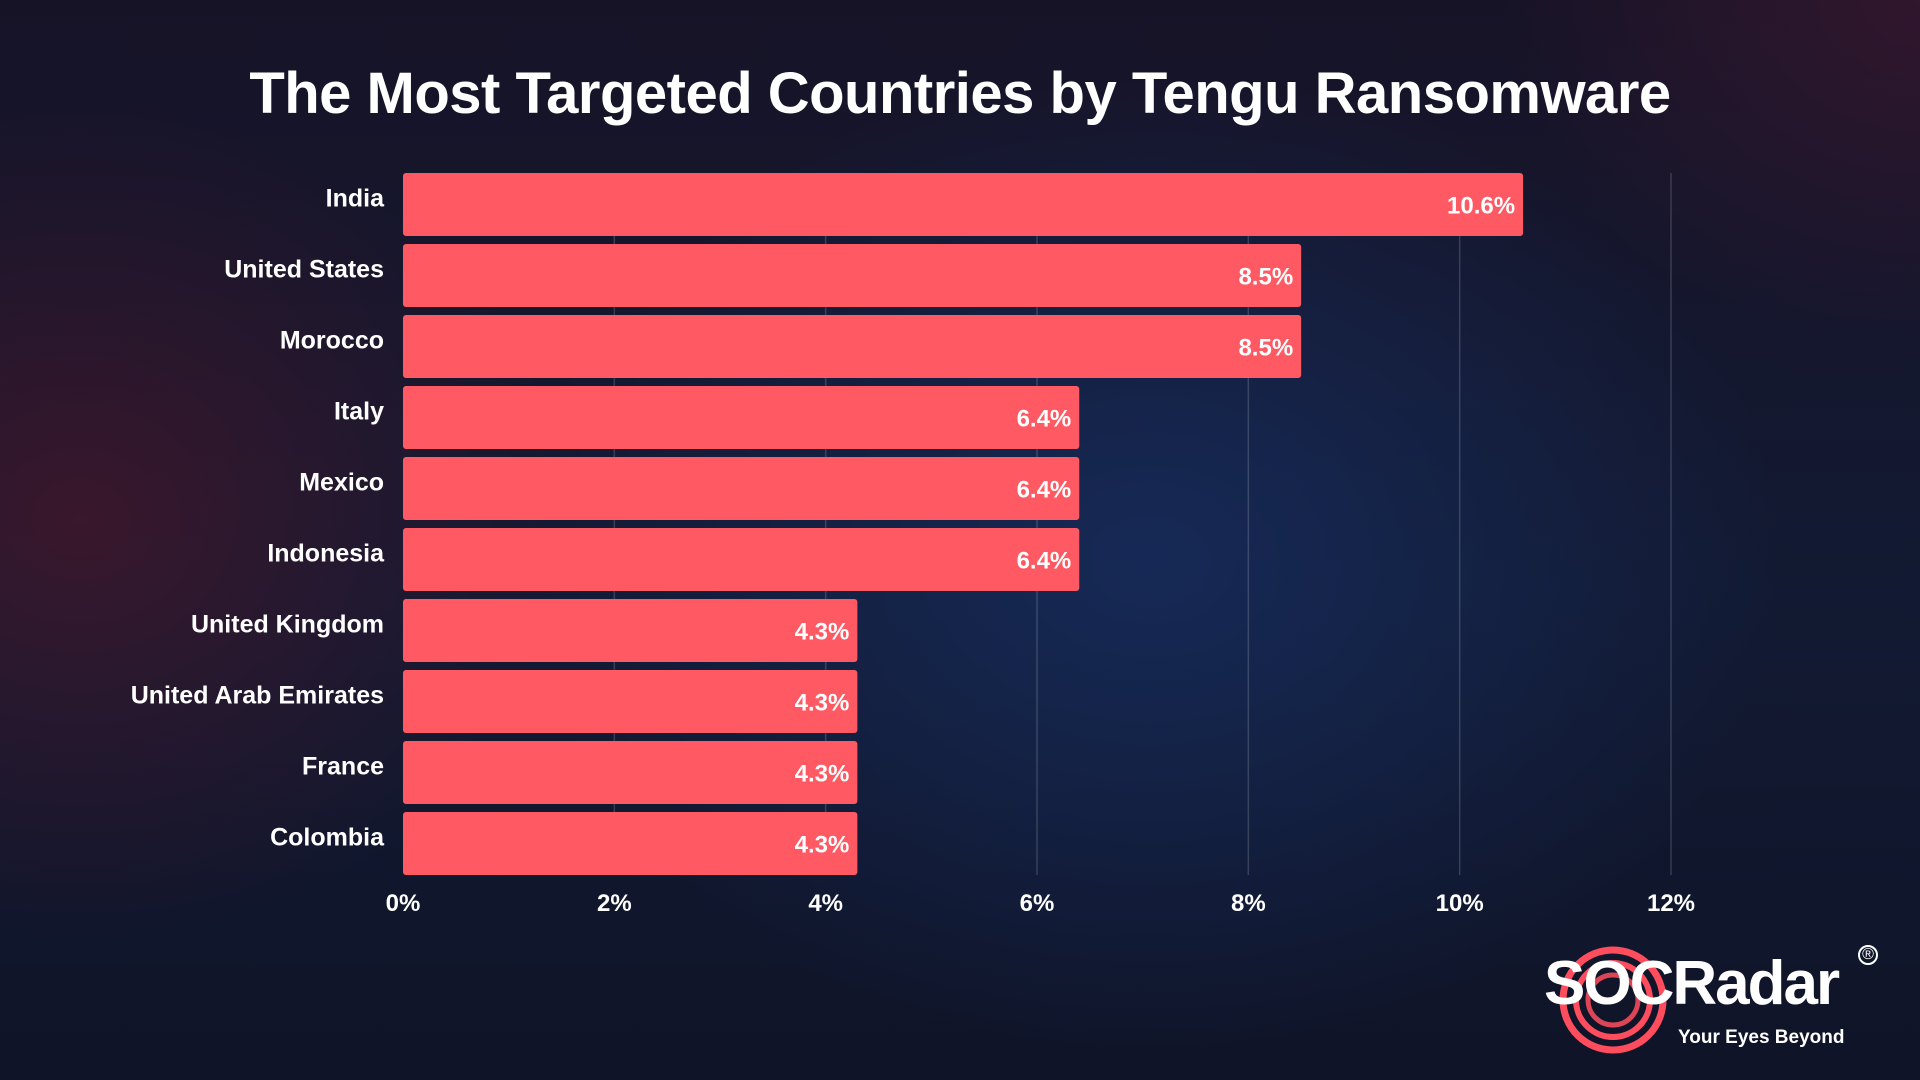 This screenshot has height=1080, width=1920. Describe the element at coordinates (614, 903) in the screenshot. I see `x-tick-label: 2%` at that location.